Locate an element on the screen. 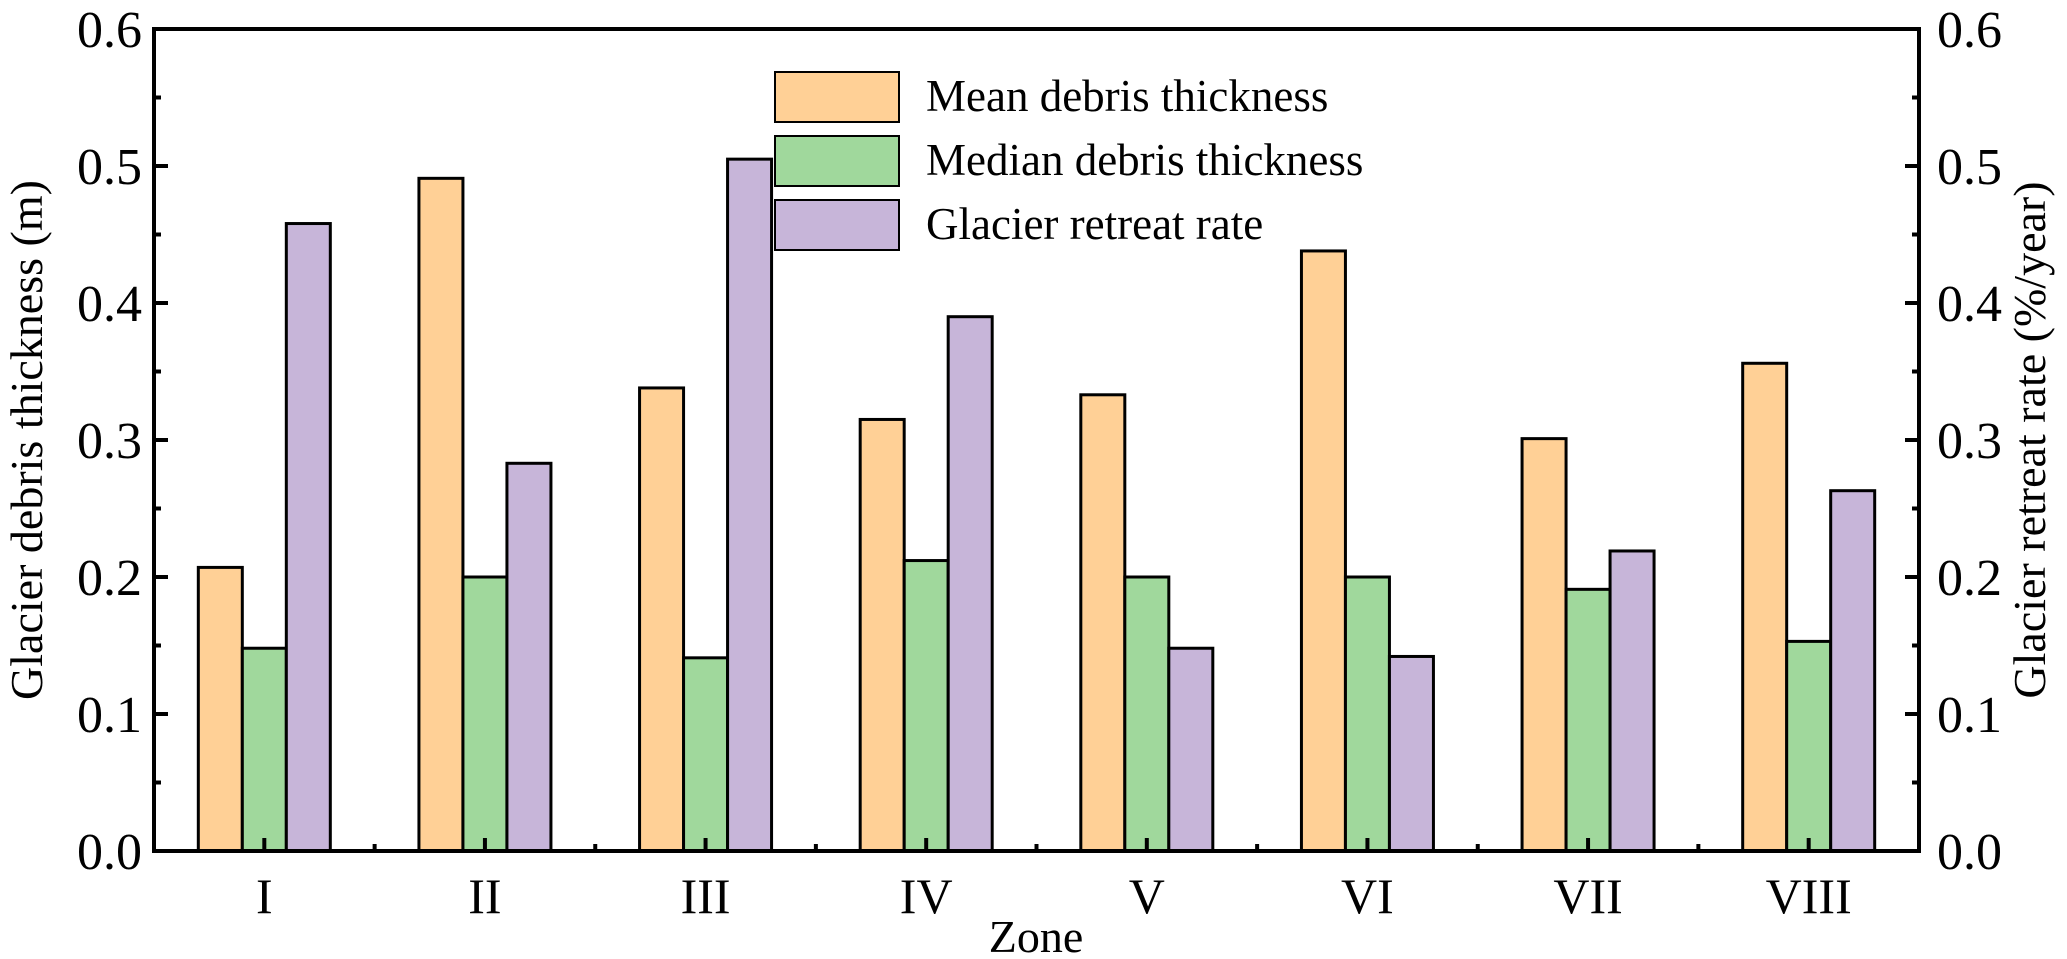  x-tick-label: I is located at coordinates (264, 896).